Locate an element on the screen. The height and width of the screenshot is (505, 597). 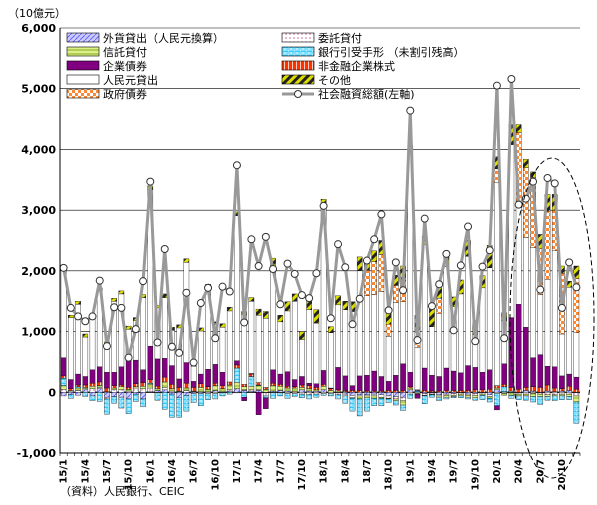
x-tick-label: 16/10 is located at coordinates (215, 475).